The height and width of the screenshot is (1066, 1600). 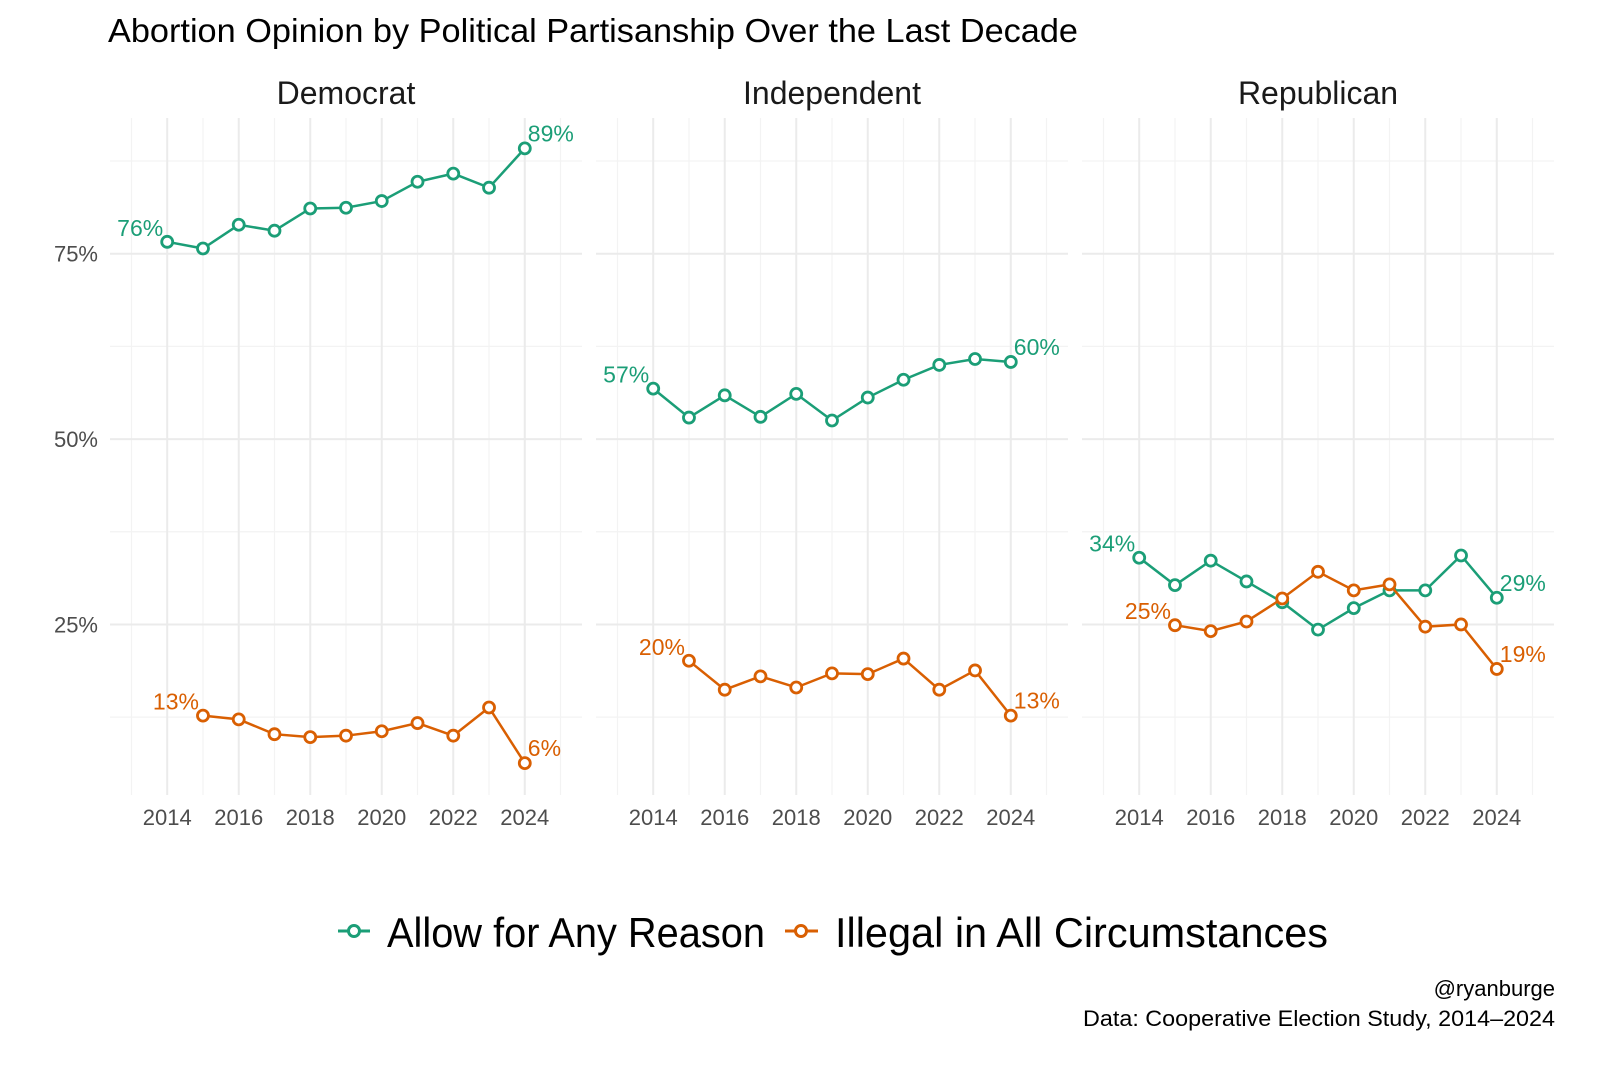 I want to click on y-tick-label: 50%, so click(x=76, y=439).